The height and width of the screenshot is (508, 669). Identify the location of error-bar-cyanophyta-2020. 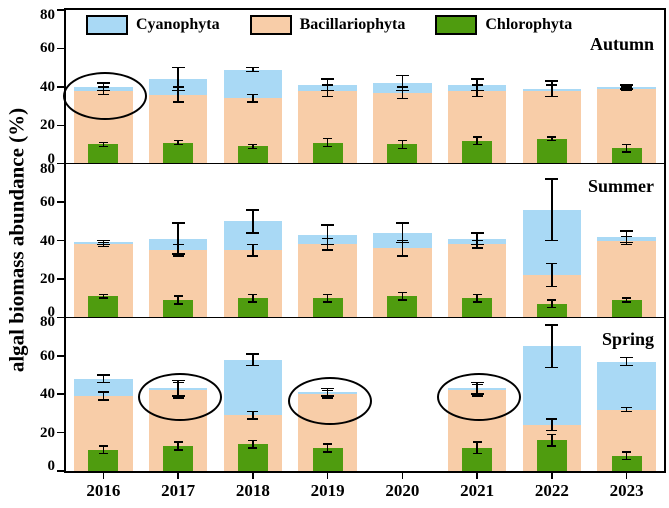
(402, 233).